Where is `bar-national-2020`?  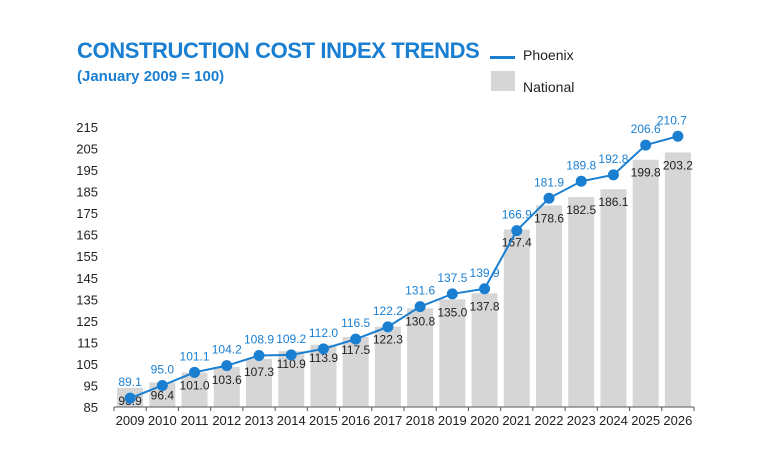
bar-national-2020 is located at coordinates (484, 350).